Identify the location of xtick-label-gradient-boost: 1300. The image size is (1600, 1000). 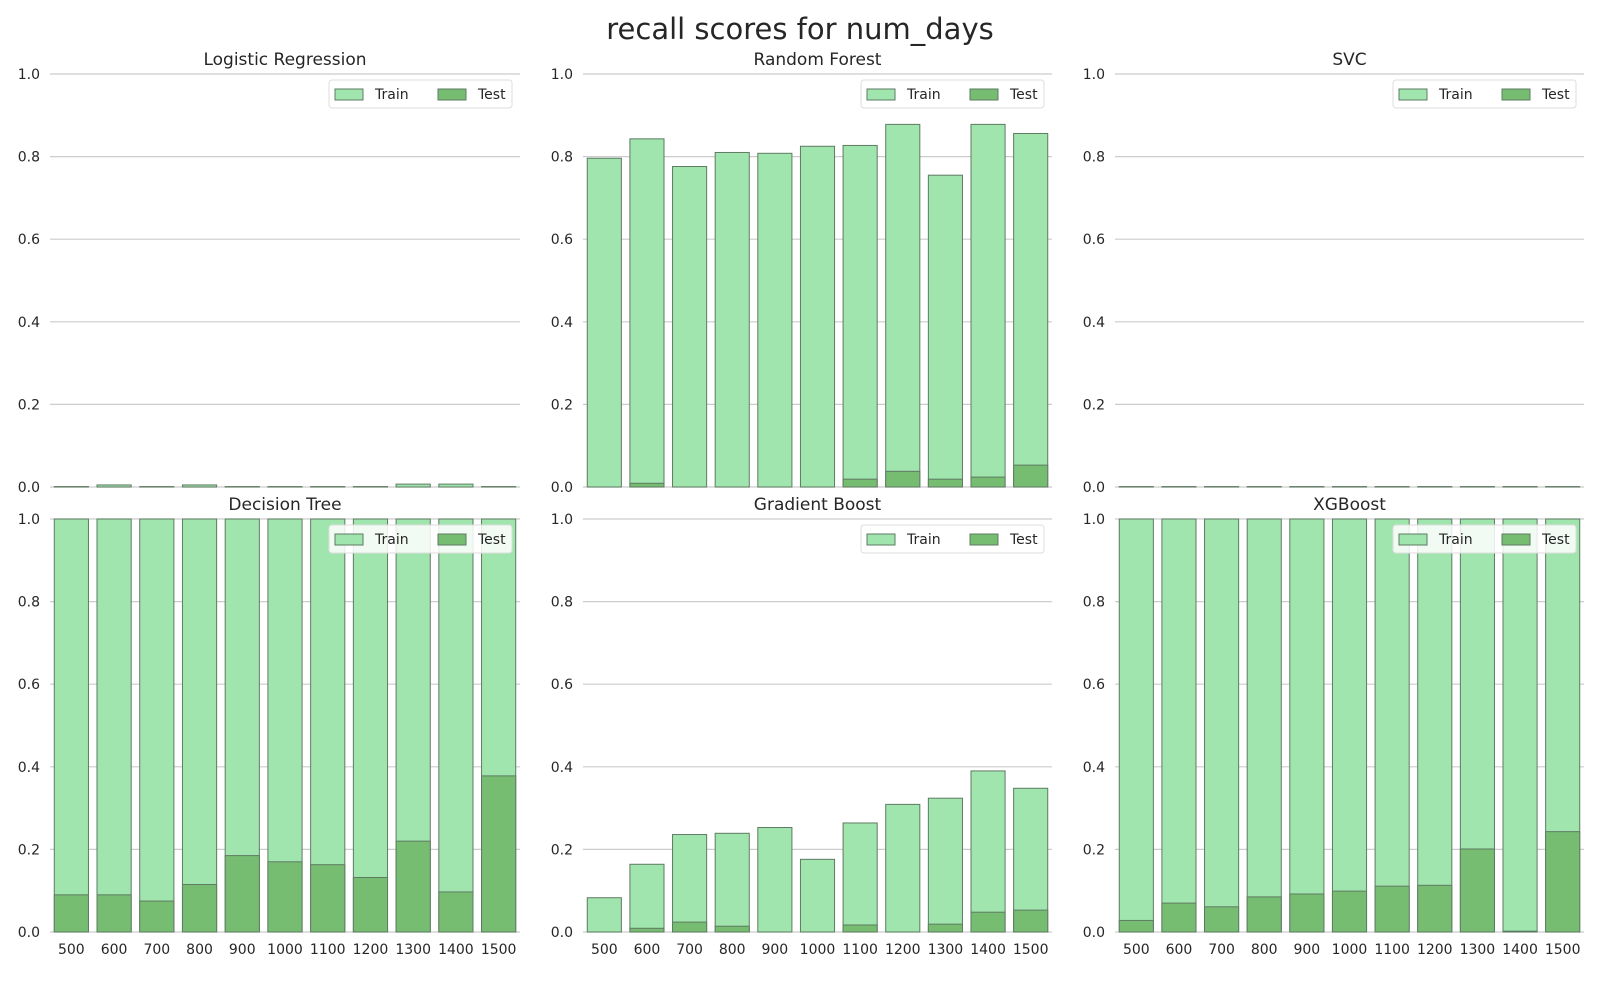
(946, 950).